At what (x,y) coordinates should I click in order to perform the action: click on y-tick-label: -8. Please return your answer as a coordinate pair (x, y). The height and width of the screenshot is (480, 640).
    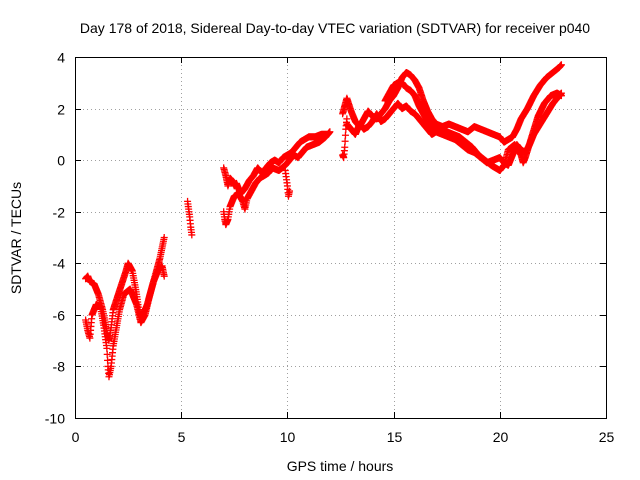
    Looking at the image, I should click on (59, 367).